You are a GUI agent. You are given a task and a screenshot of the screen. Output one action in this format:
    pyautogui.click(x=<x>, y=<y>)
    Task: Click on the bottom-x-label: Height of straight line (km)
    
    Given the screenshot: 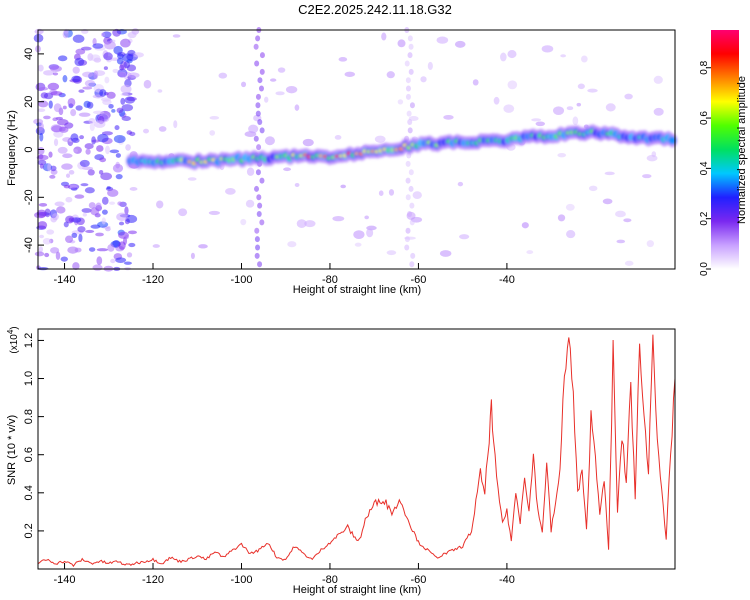 What is the action you would take?
    pyautogui.click(x=357, y=590)
    